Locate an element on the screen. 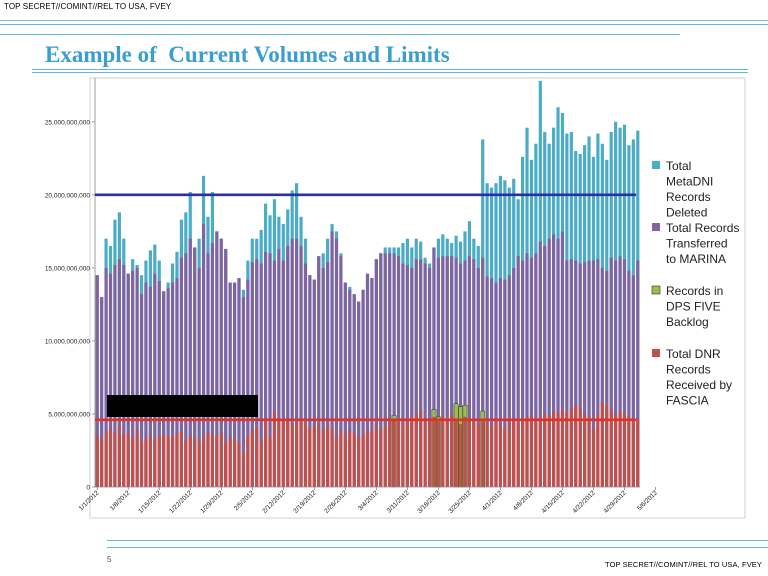  legend-label: Total MetaDNI Records Deleted is located at coordinates (689, 189).